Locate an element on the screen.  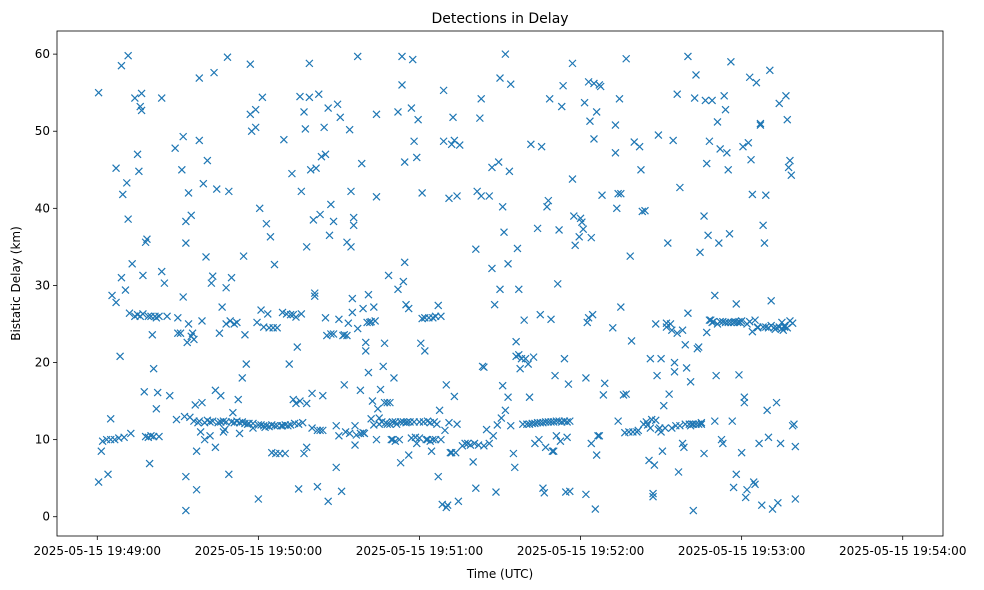
y-tick-label: 30 is located at coordinates (42, 285).